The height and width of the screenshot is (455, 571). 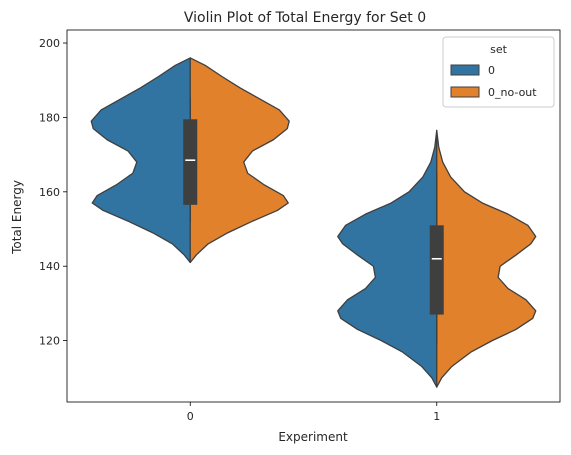 What do you see at coordinates (305, 18) in the screenshot?
I see `chart-title: Violin Plot of Total Energy for Set 0` at bounding box center [305, 18].